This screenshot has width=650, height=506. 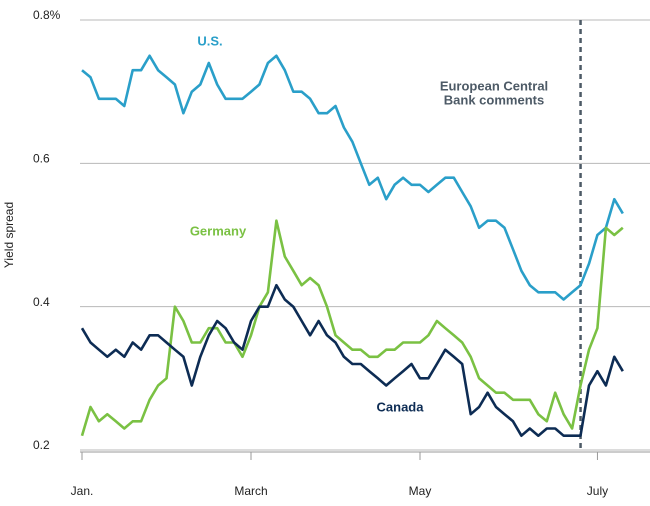 What do you see at coordinates (250, 491) in the screenshot?
I see `x-tick-label: March` at bounding box center [250, 491].